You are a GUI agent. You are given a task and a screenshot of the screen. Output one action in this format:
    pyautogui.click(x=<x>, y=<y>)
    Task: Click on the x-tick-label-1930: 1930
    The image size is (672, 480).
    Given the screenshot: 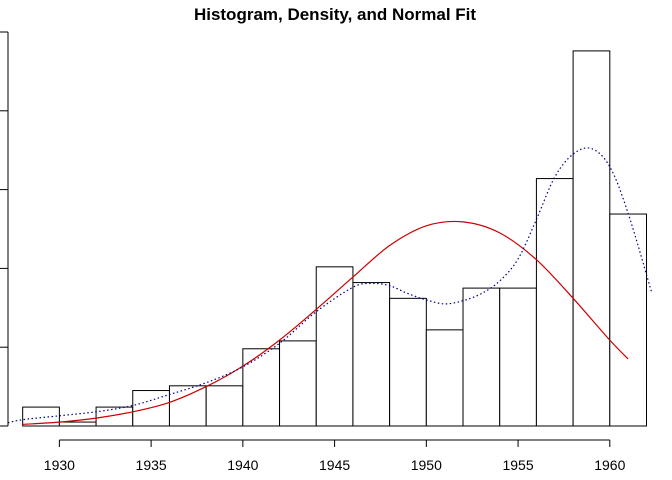 What is the action you would take?
    pyautogui.click(x=59, y=465)
    